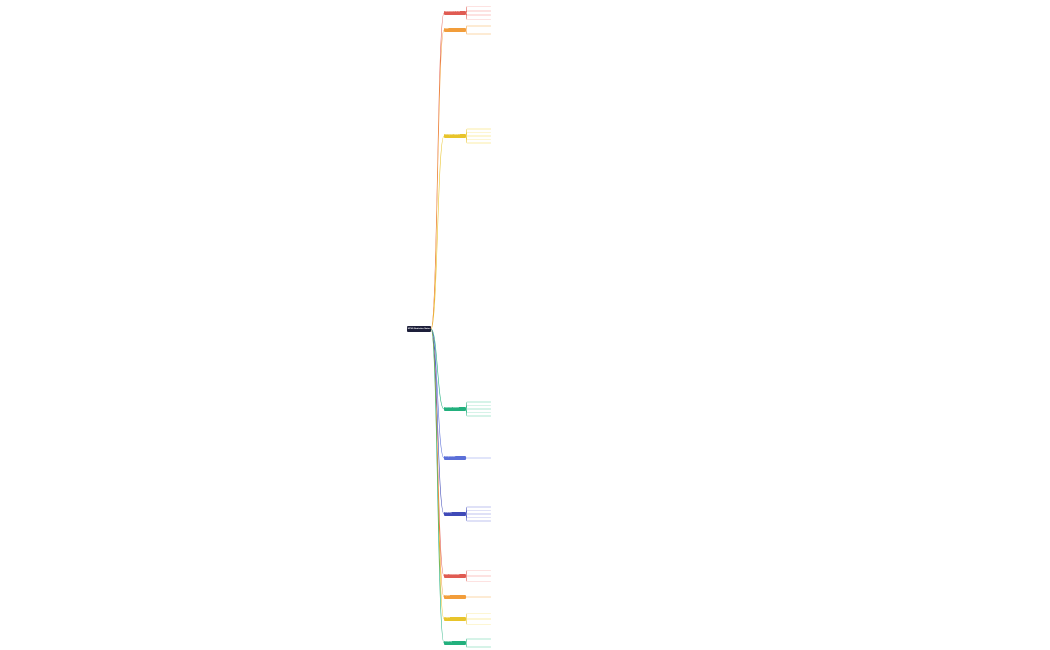 The image size is (1050, 650). What do you see at coordinates (479, 129) in the screenshot?
I see `child-node: Frequencies` at bounding box center [479, 129].